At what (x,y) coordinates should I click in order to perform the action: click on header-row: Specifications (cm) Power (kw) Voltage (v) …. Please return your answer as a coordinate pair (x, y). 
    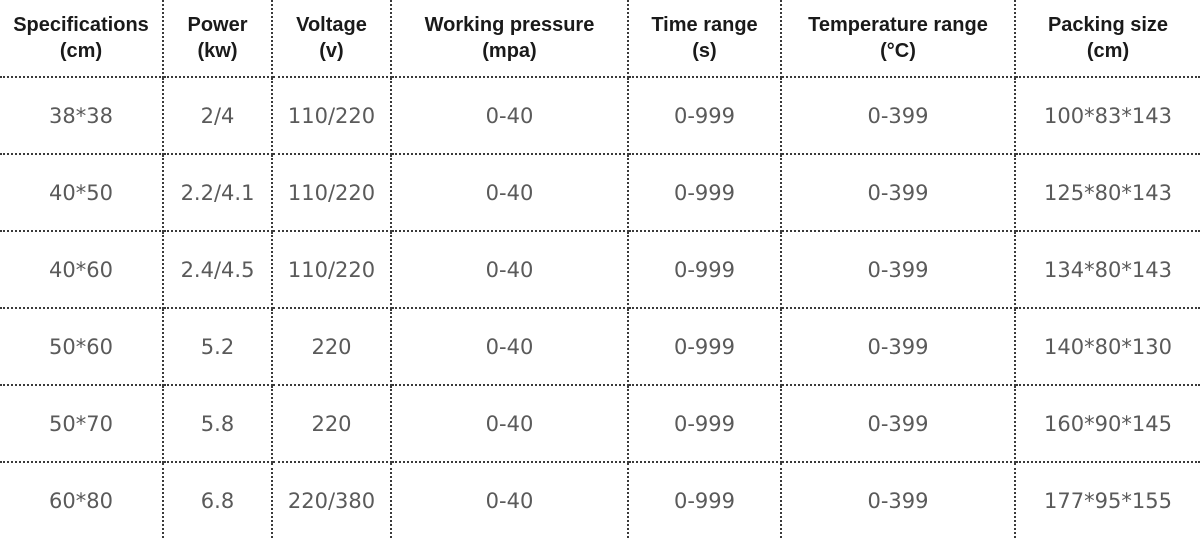
    Looking at the image, I should click on (600, 39).